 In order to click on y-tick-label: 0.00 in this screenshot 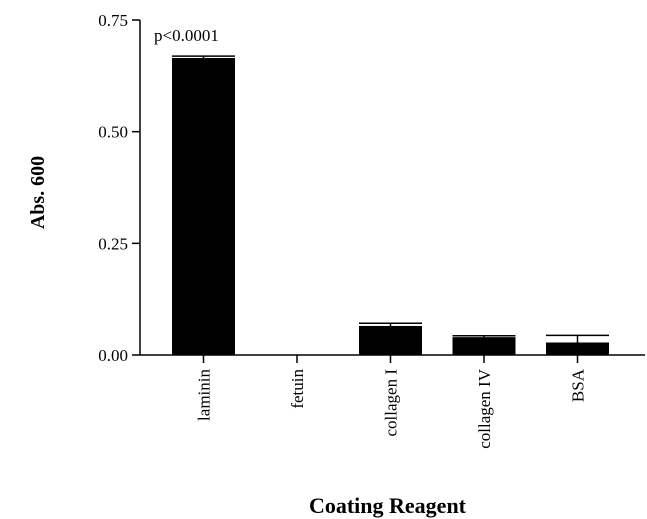, I will do `click(113, 355)`.